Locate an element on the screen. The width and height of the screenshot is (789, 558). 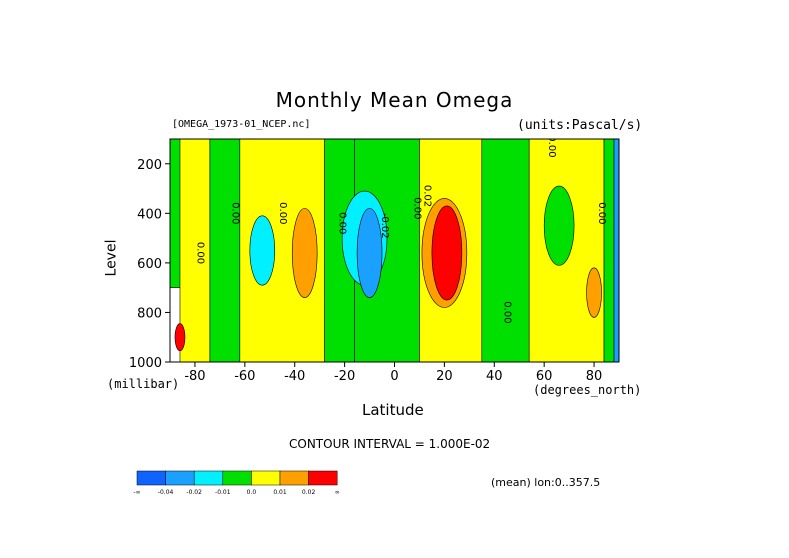
x-tick-label-3: -20 is located at coordinates (344, 376).